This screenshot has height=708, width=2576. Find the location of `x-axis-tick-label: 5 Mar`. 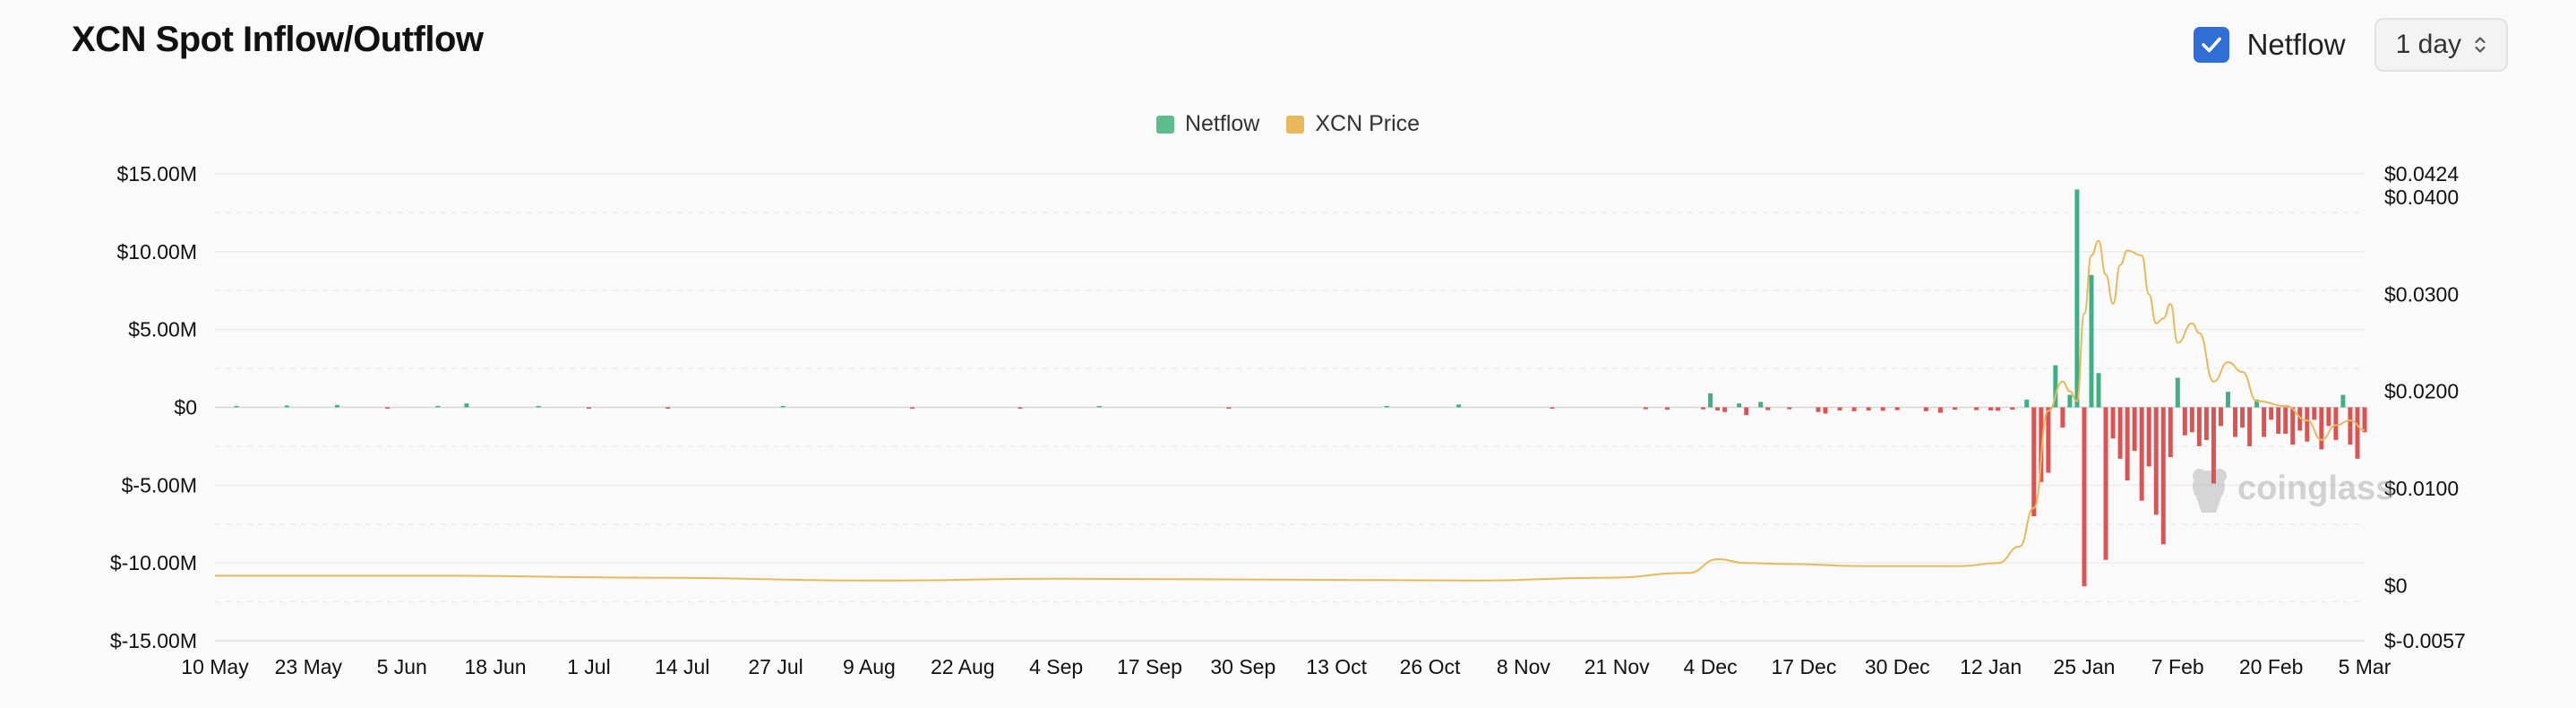

x-axis-tick-label: 5 Mar is located at coordinates (2365, 666).